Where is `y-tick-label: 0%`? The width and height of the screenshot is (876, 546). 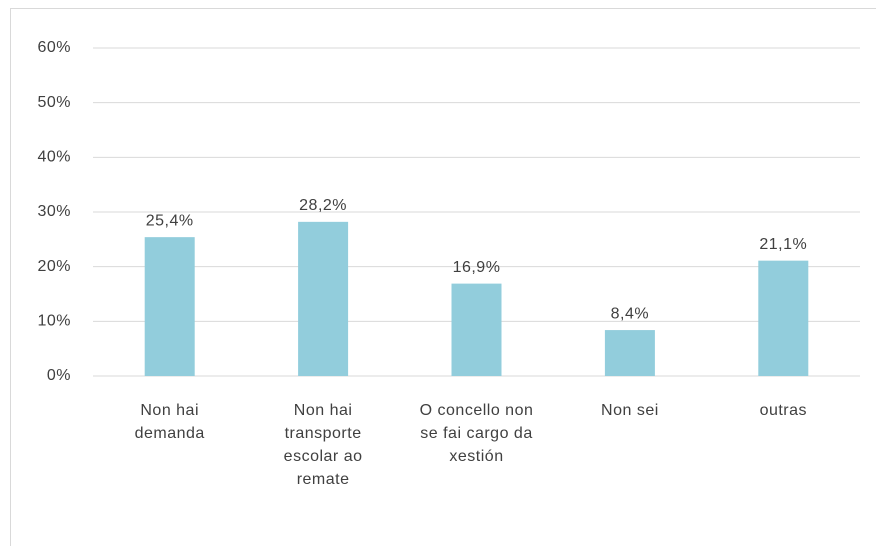
y-tick-label: 0% is located at coordinates (59, 375).